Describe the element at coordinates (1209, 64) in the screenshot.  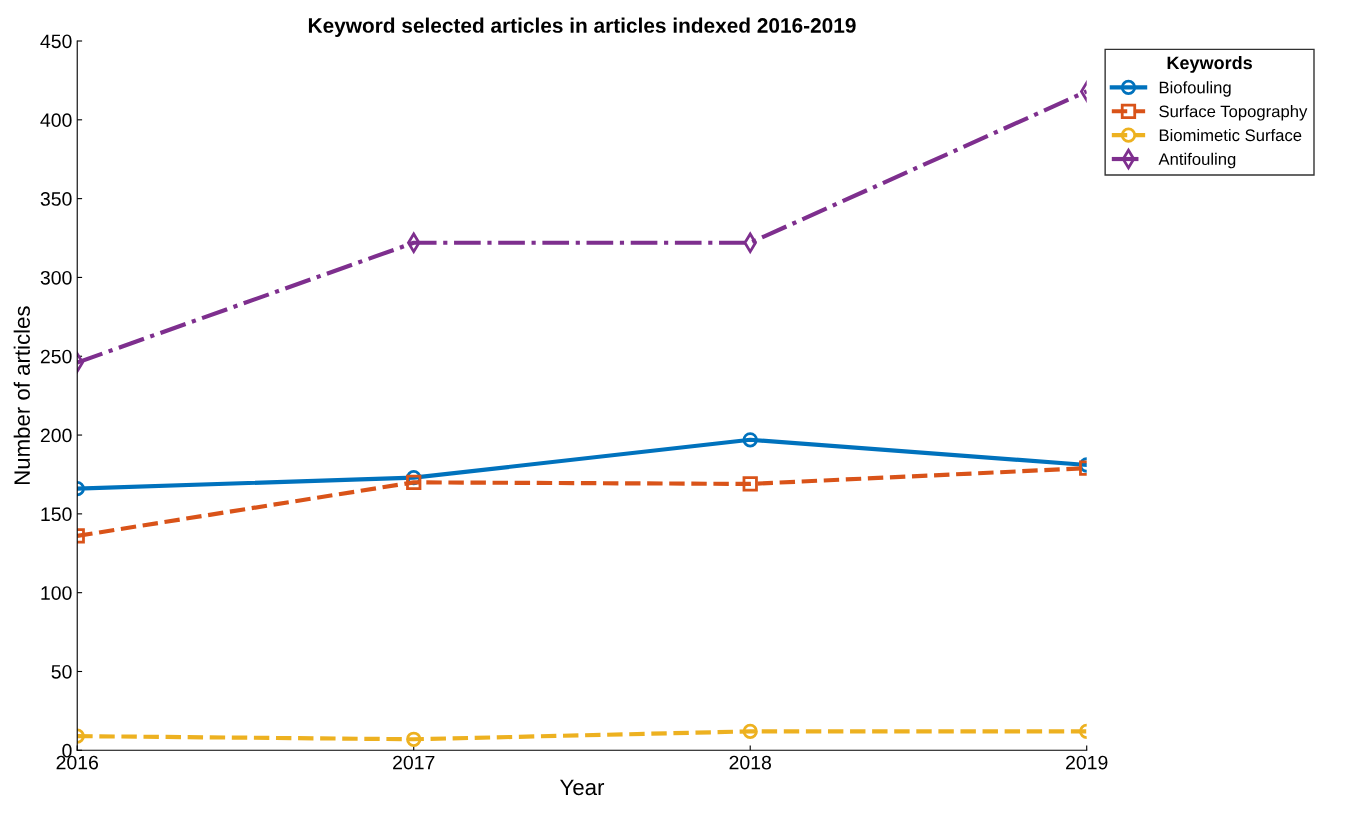
I see `legend-title: Keywords` at that location.